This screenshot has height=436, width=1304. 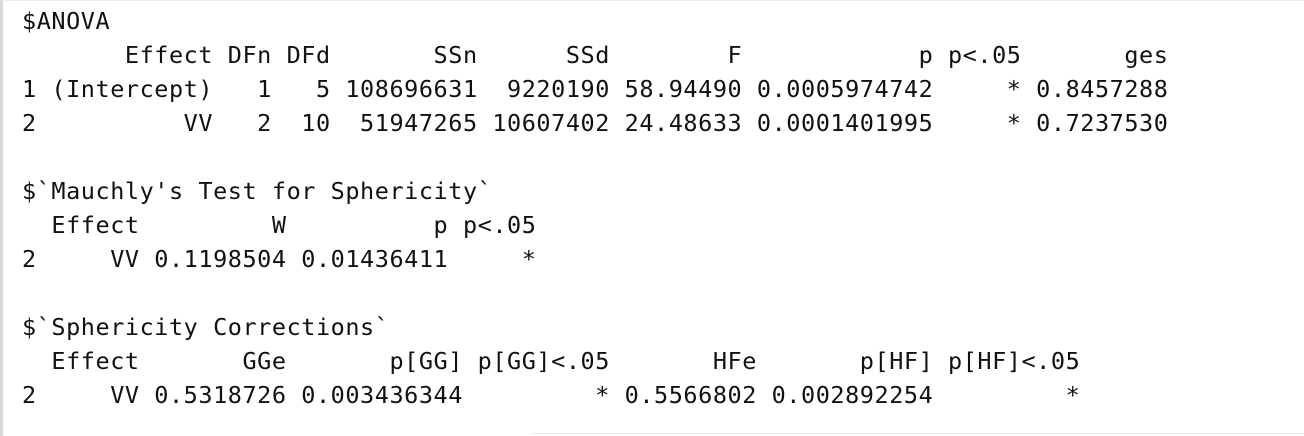 What do you see at coordinates (66, 21) in the screenshot?
I see `anova-heading: $ANOVA` at bounding box center [66, 21].